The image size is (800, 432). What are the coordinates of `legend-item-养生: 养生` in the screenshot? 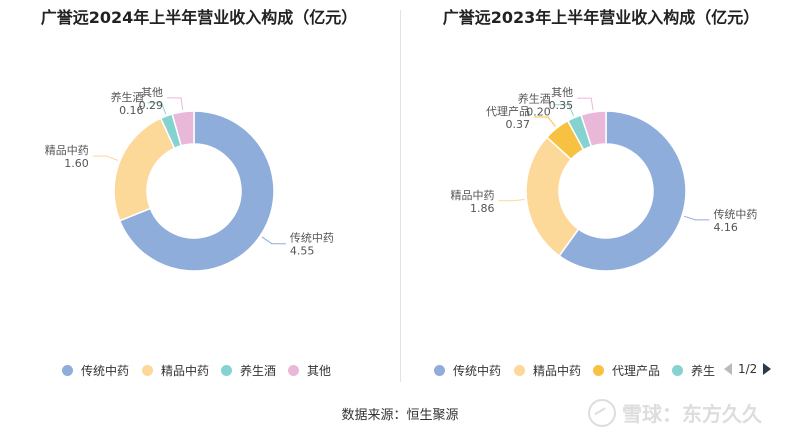 It's located at (693, 370).